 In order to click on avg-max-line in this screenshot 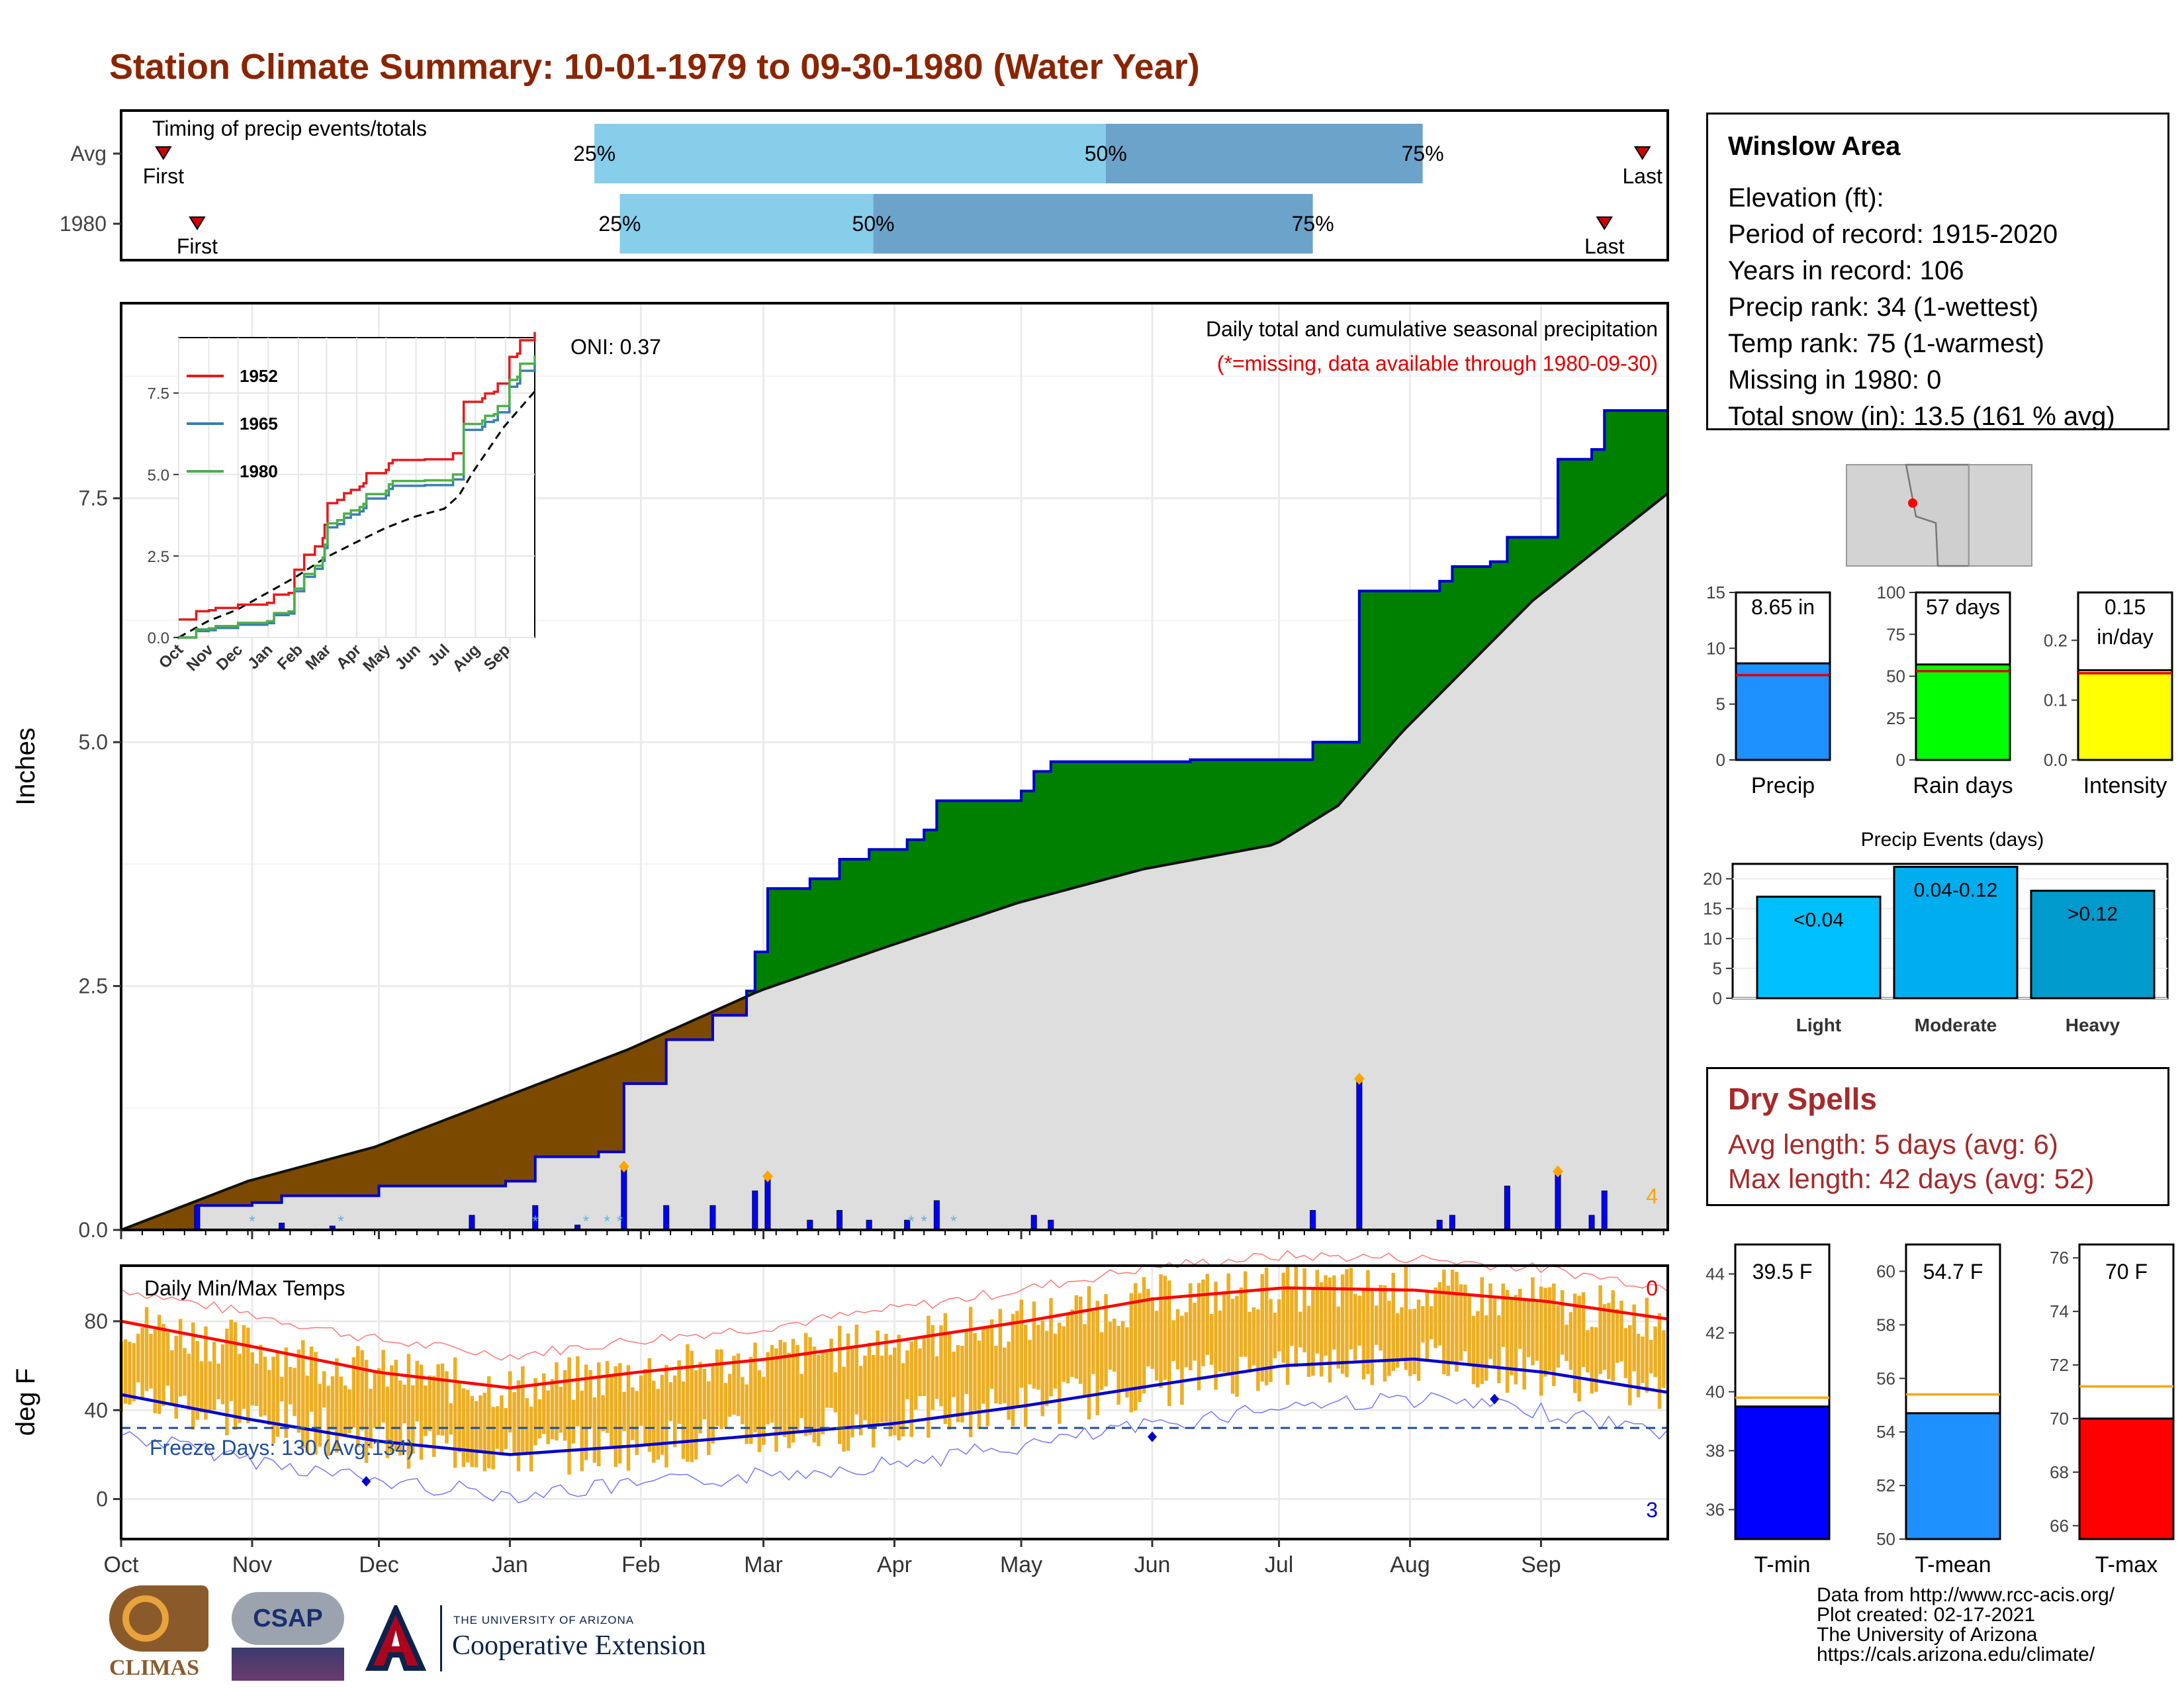, I will do `click(894, 1337)`.